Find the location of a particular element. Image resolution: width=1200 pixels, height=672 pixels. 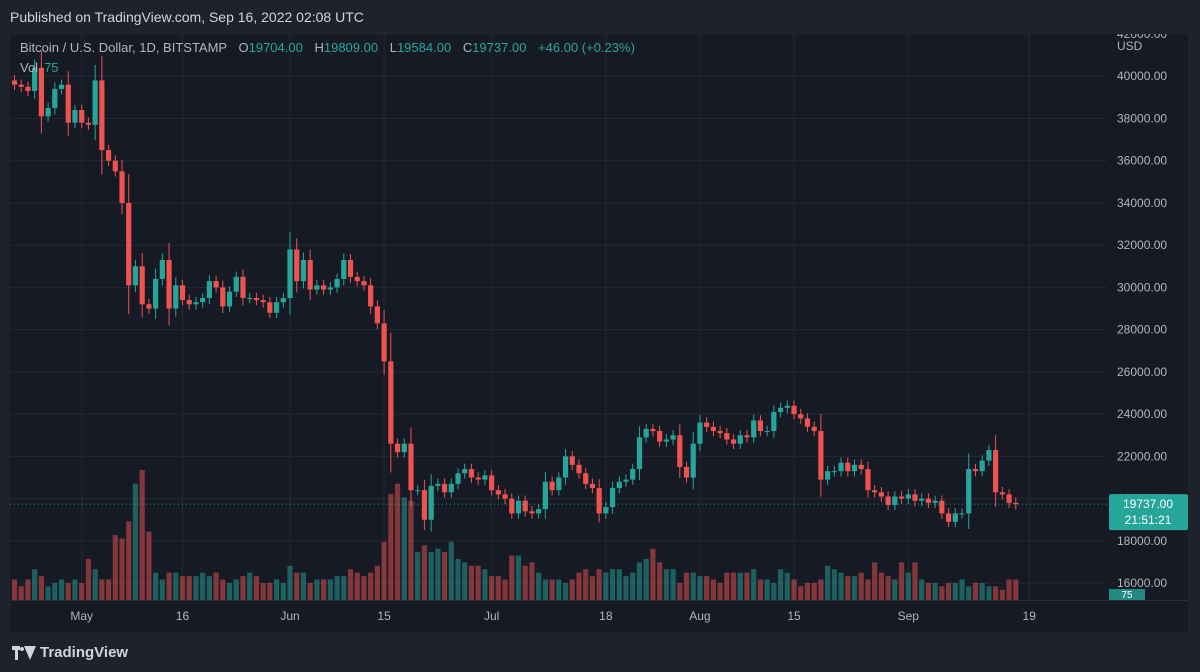

y-tick-label: 18000.00 is located at coordinates (1142, 541).